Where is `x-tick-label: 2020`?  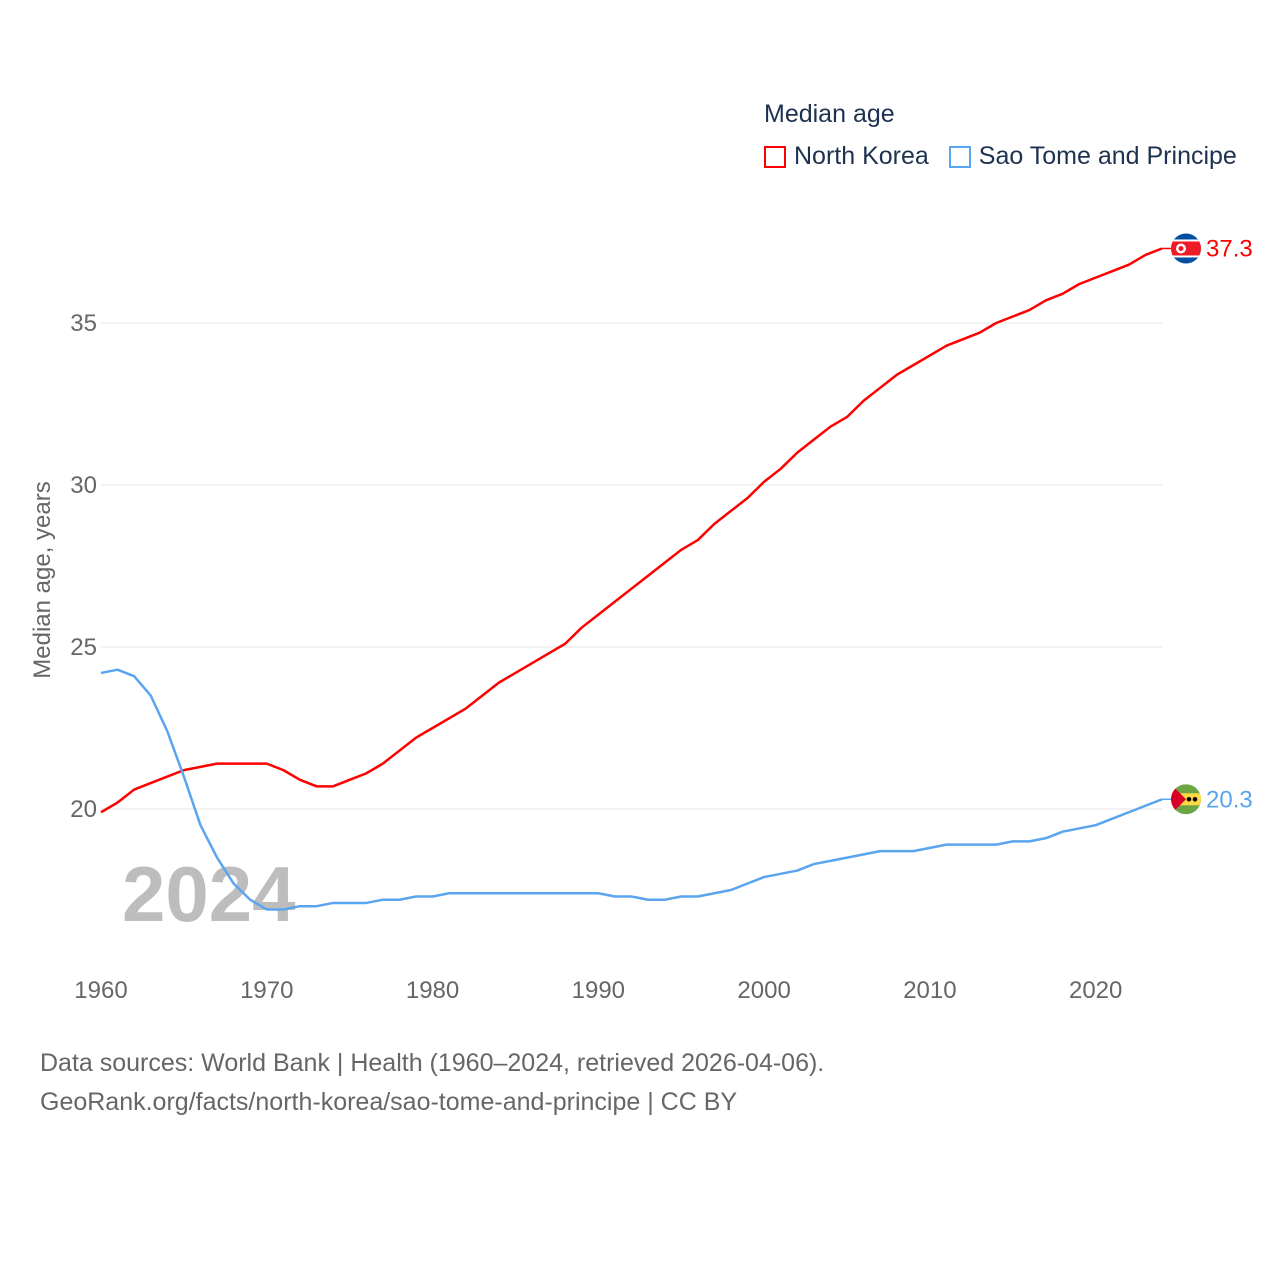
x-tick-label: 2020 is located at coordinates (1095, 990).